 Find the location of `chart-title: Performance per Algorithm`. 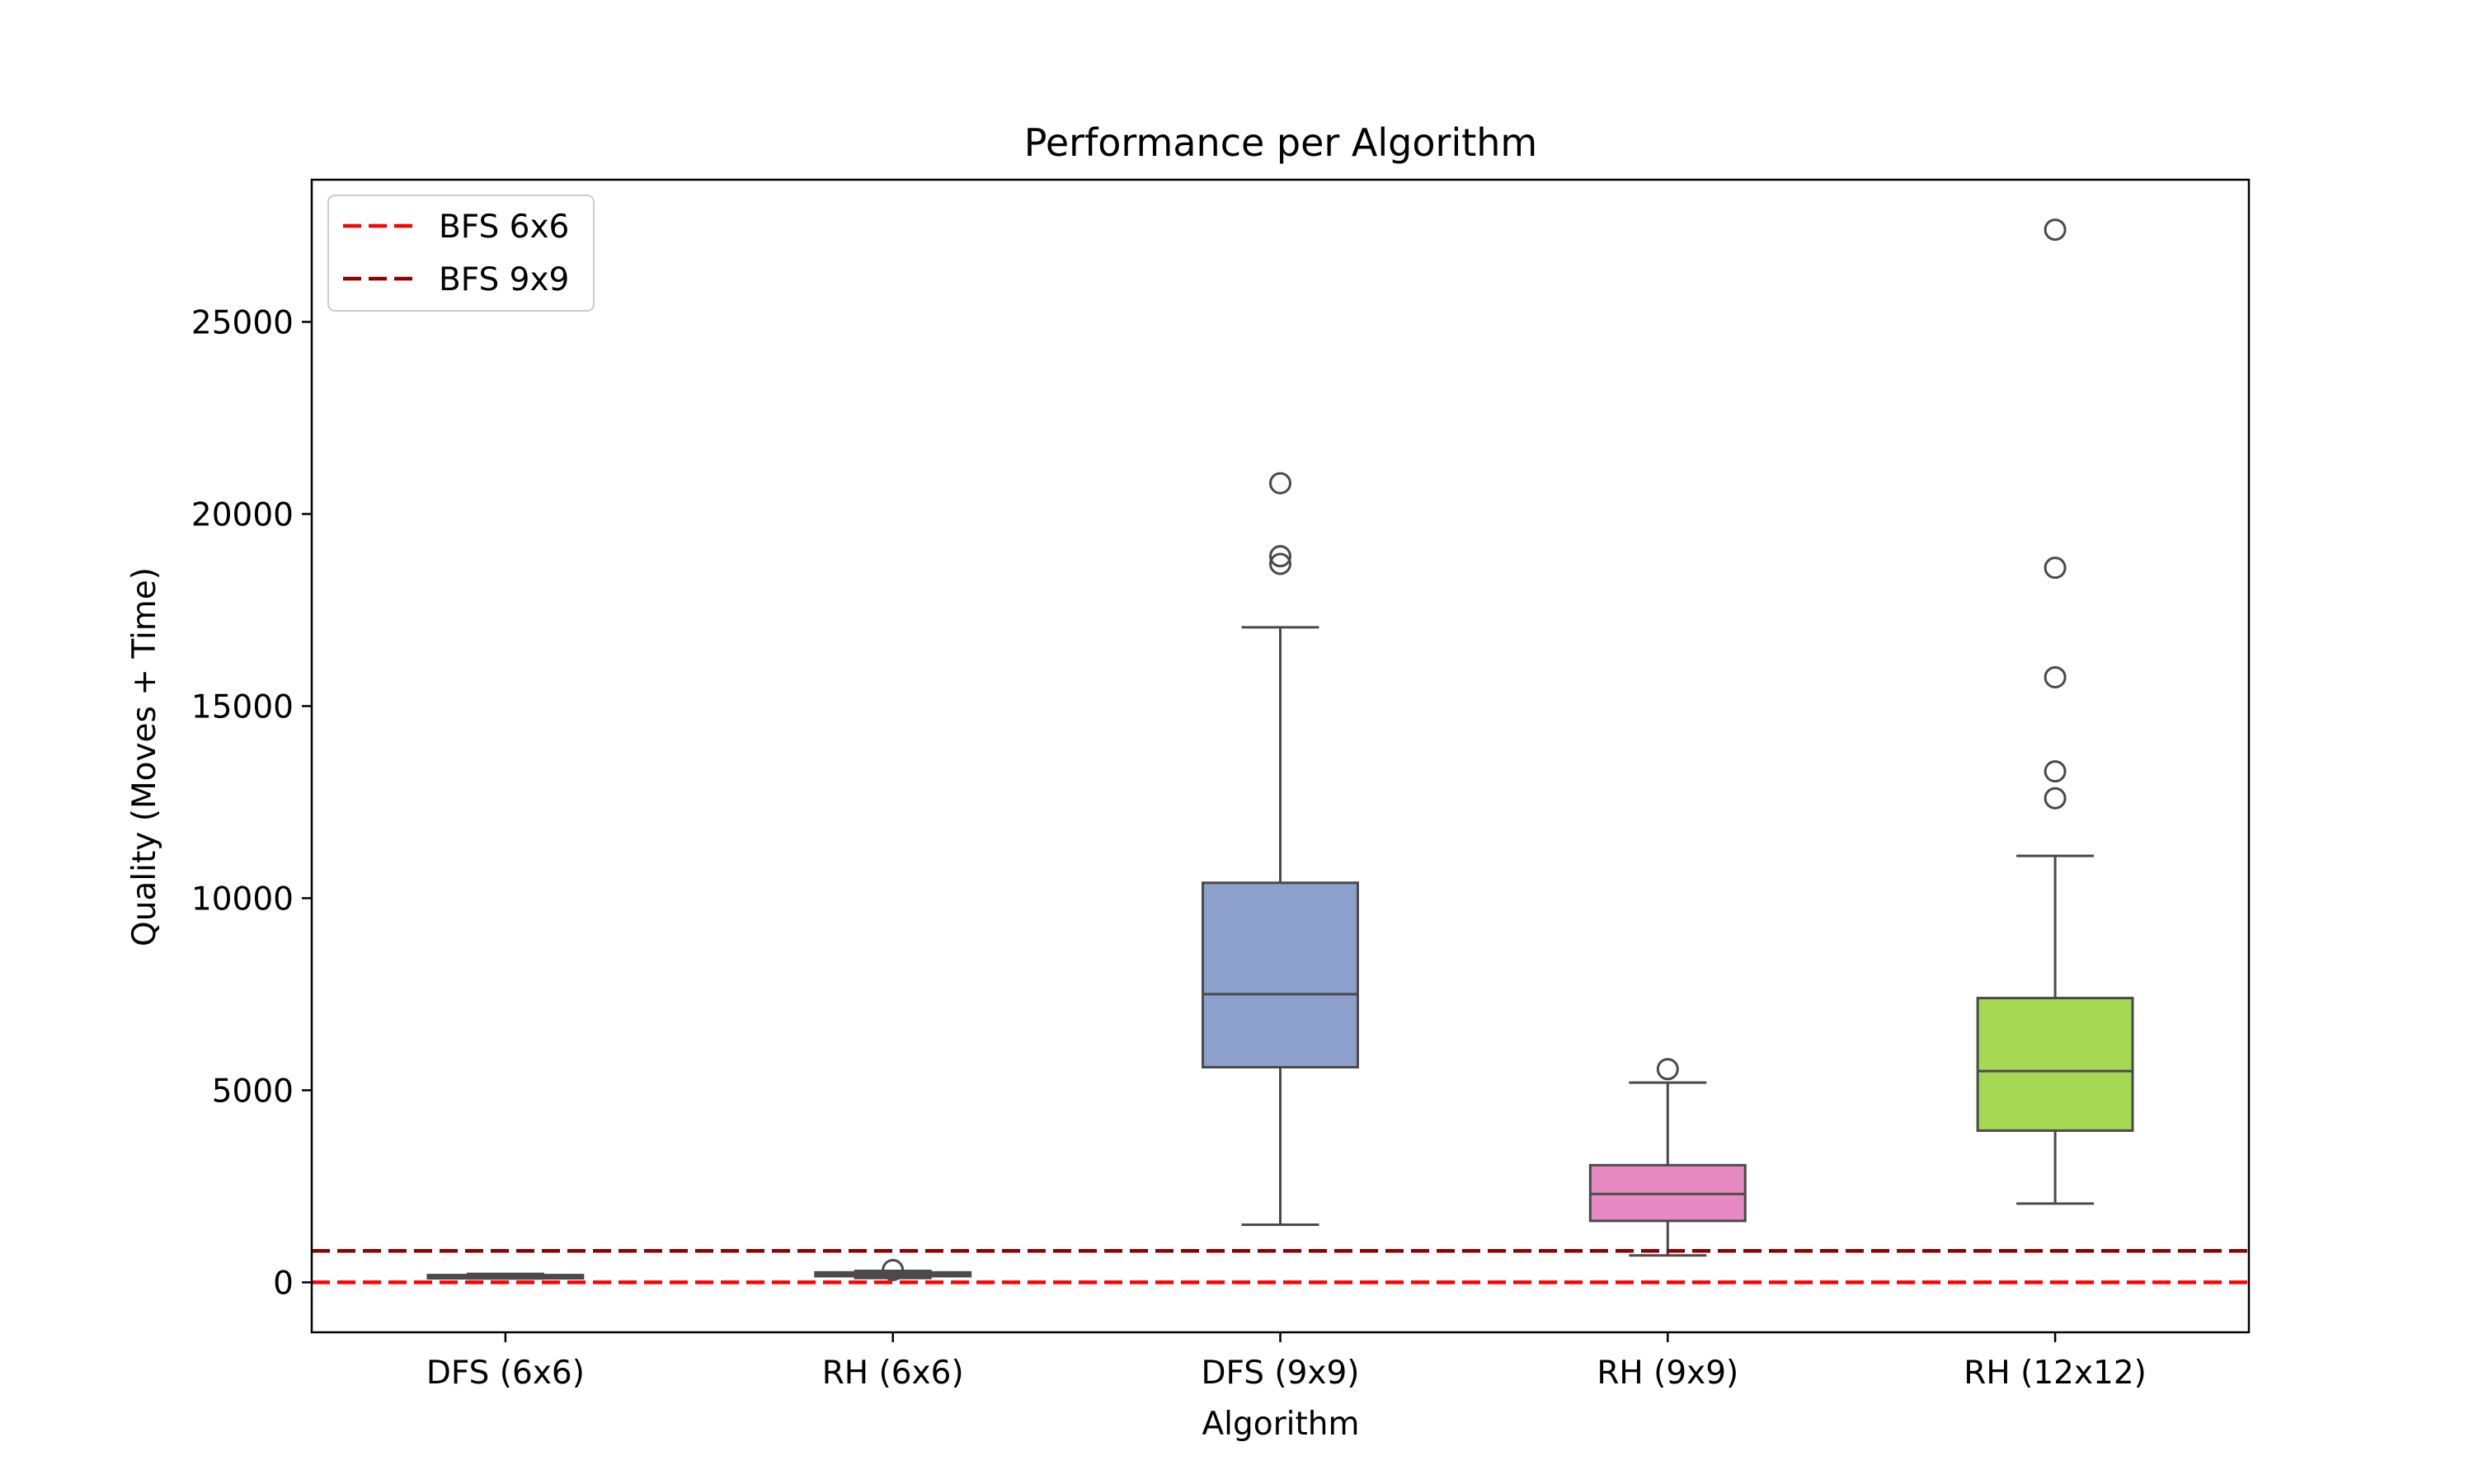

chart-title: Performance per Algorithm is located at coordinates (1280, 142).